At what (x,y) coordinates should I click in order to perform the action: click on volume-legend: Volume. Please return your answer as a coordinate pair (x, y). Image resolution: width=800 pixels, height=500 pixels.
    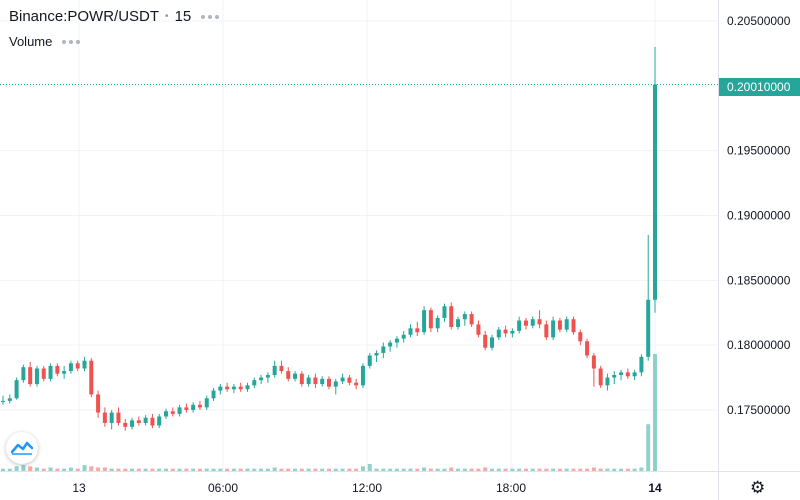
    Looking at the image, I should click on (45, 41).